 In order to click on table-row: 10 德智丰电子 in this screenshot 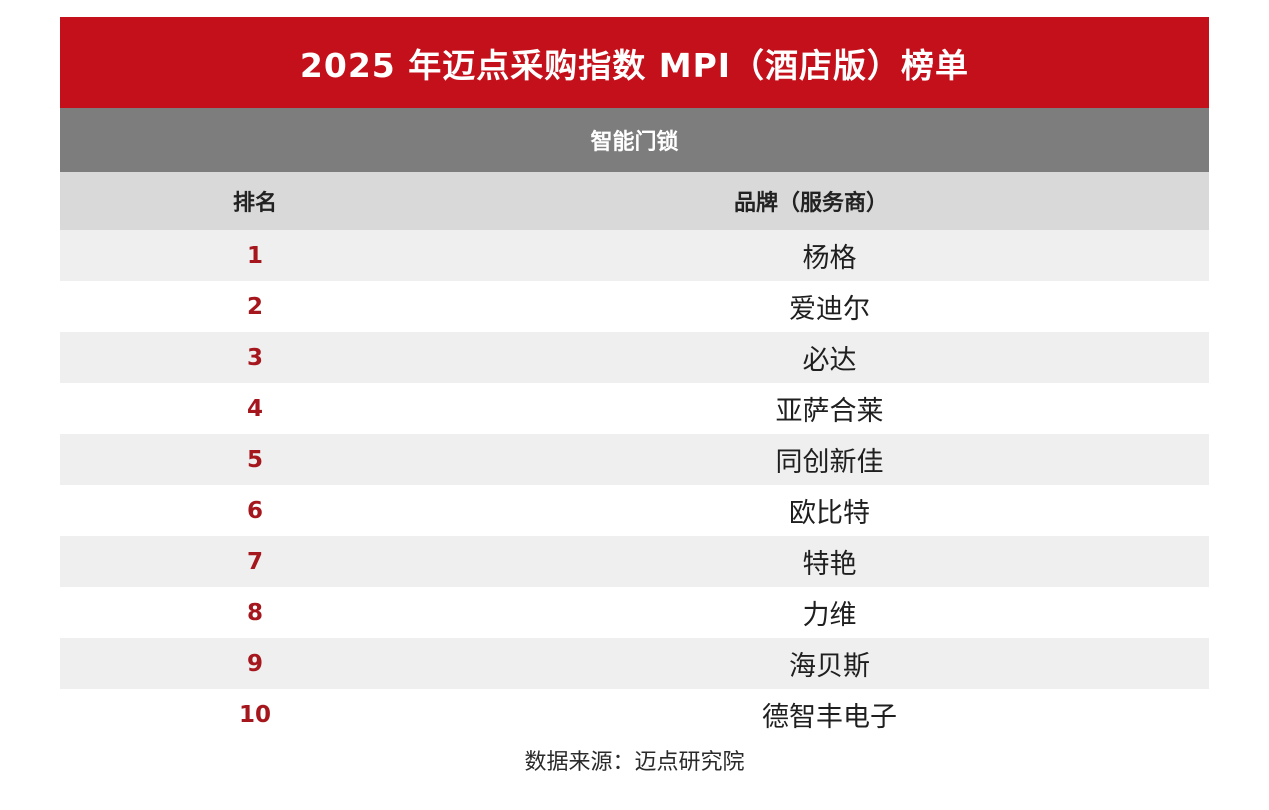, I will do `click(634, 714)`.